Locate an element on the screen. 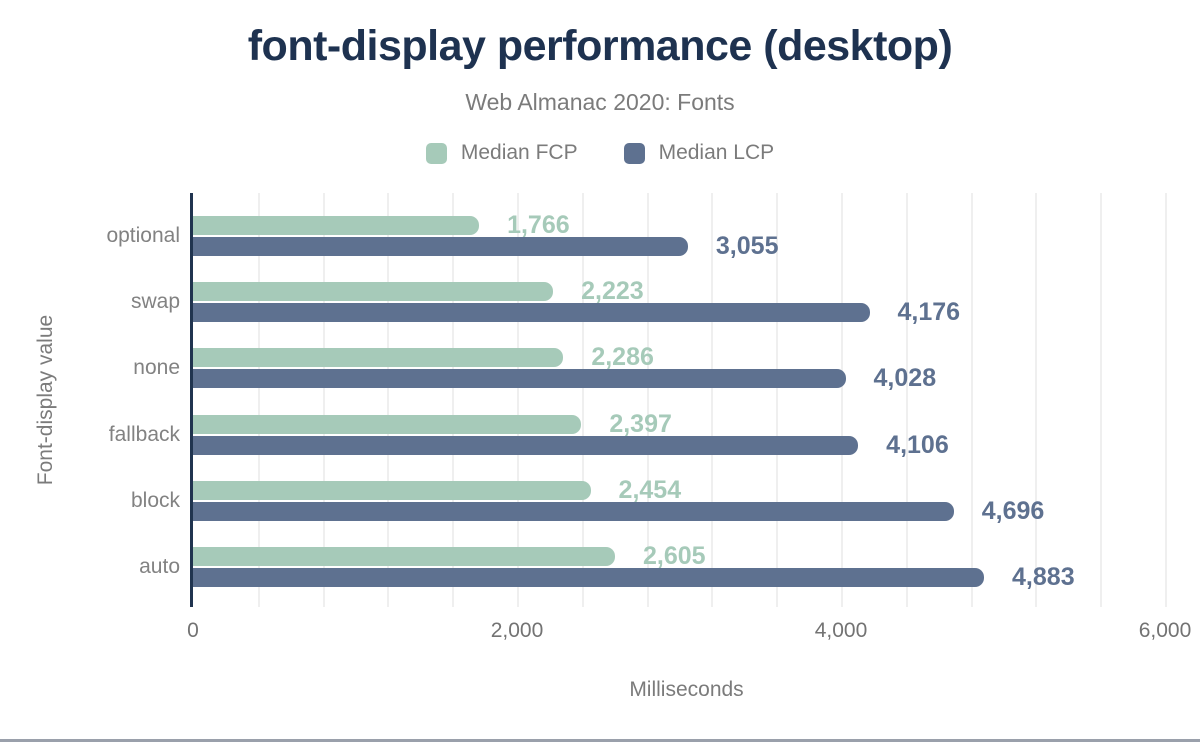  x-tick-label: 4,000 is located at coordinates (841, 630).